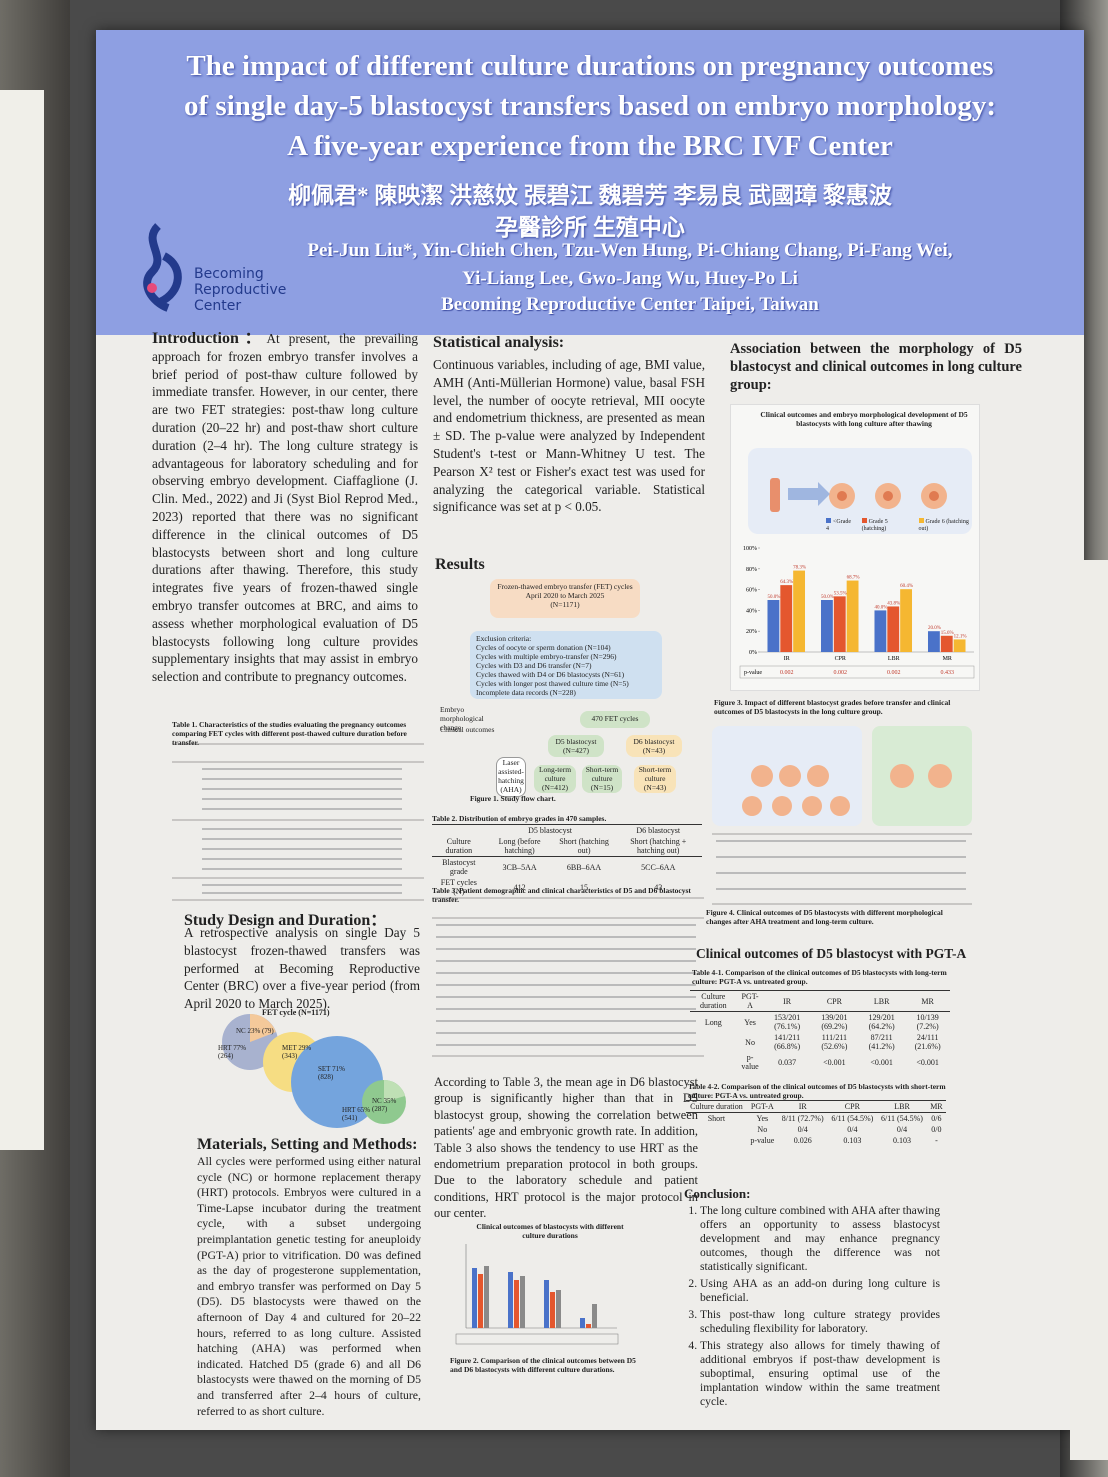  I want to click on data-label: 15.6%, so click(947, 633).